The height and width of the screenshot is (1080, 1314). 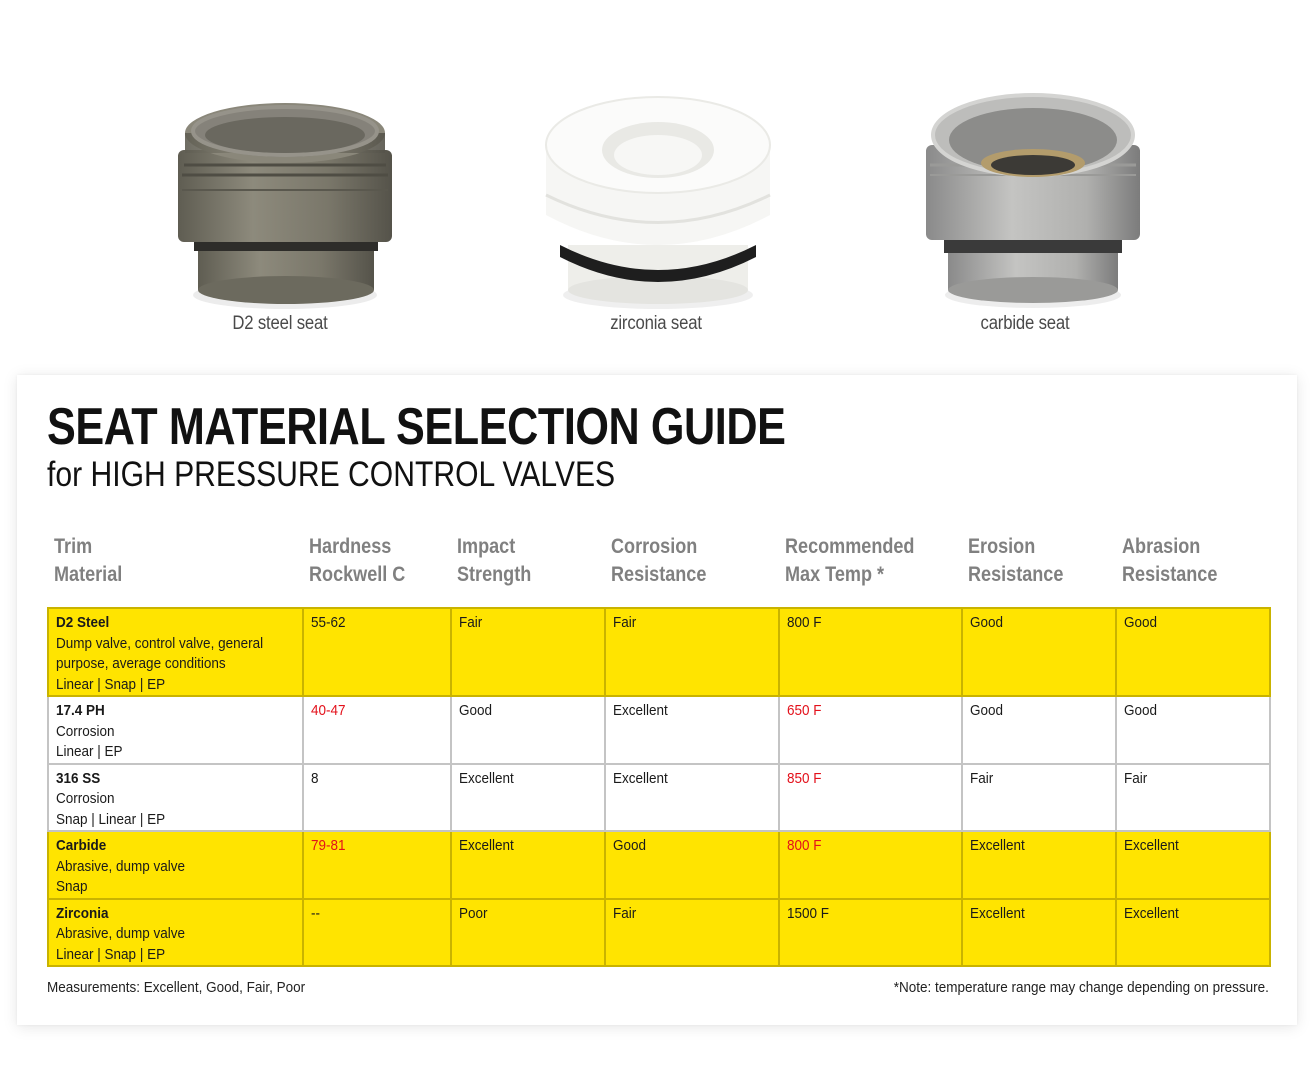 What do you see at coordinates (528, 730) in the screenshot?
I see `cell-impact: Good` at bounding box center [528, 730].